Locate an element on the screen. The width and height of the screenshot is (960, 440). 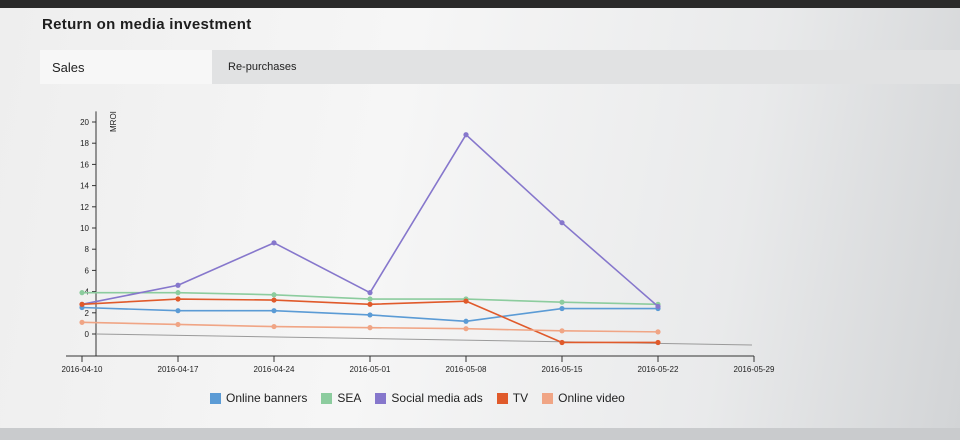
page-title: Return on media investment is located at coordinates (147, 24).